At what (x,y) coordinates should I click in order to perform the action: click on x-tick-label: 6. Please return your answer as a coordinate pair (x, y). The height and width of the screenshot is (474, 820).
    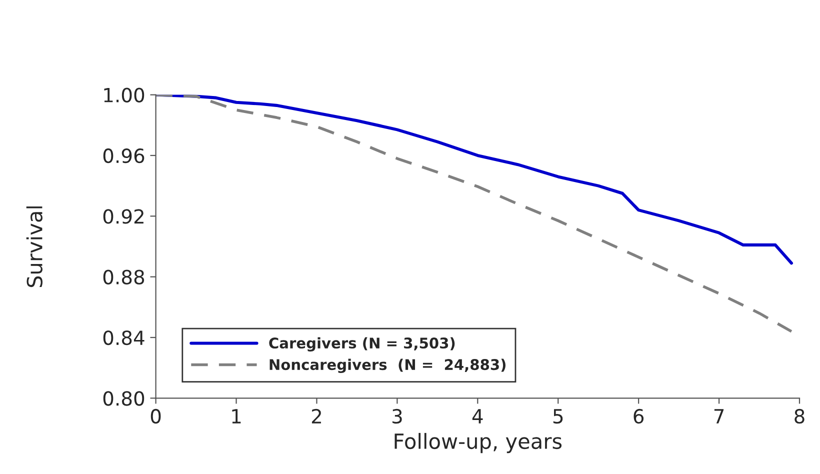
    Looking at the image, I should click on (639, 416).